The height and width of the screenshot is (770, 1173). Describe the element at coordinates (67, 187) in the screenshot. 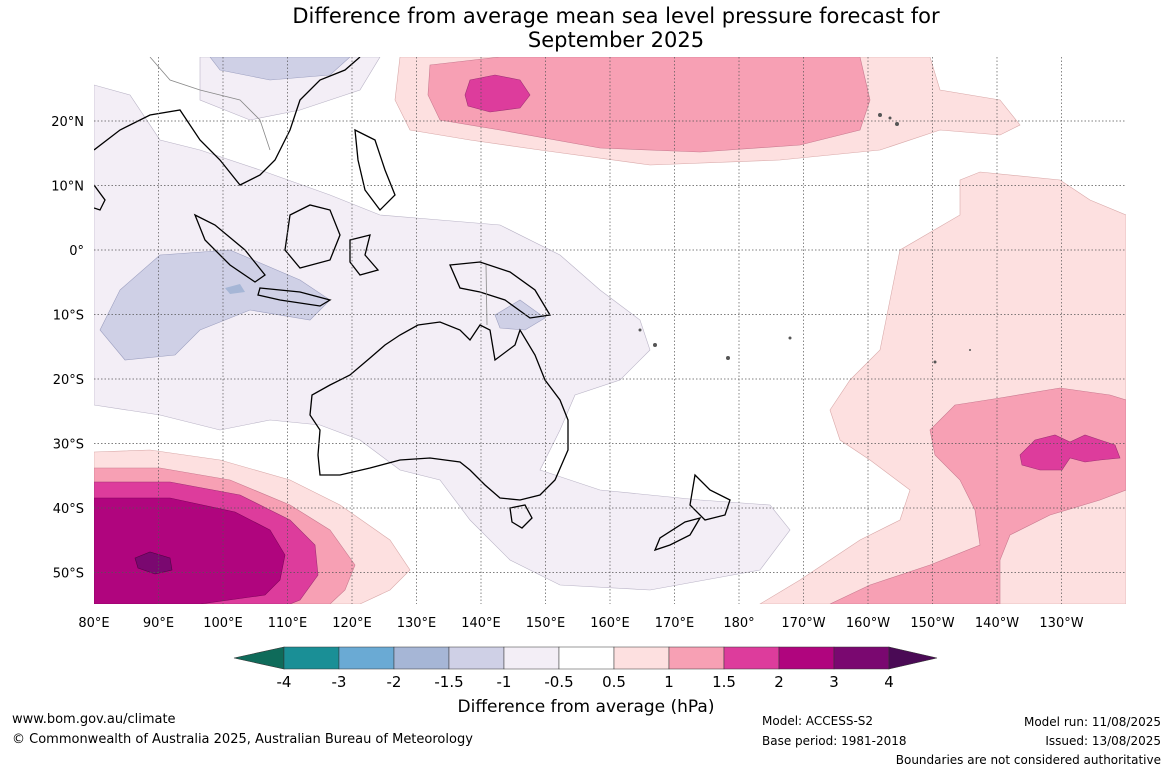

I see `lat-tick-label: 10°N` at that location.